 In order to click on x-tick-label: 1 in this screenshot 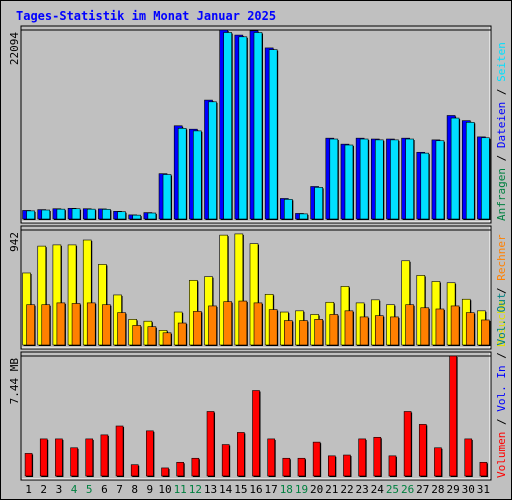, I will do `click(28, 489)`.